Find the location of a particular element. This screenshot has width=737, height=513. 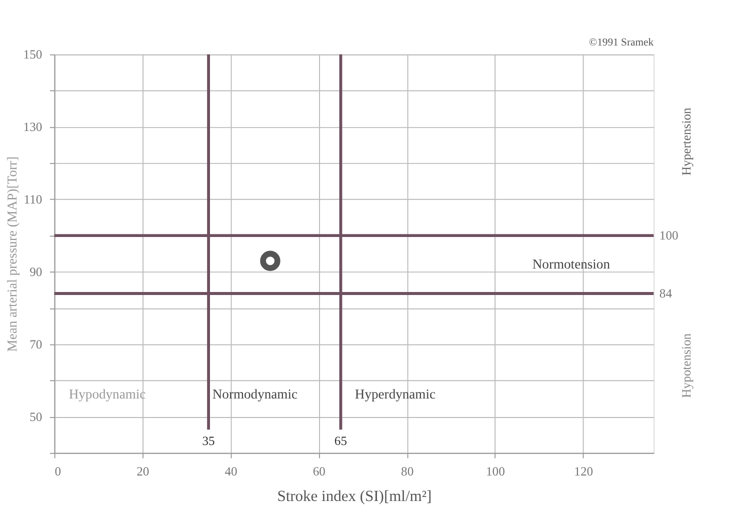

y-tick-label: 70 is located at coordinates (36, 345).